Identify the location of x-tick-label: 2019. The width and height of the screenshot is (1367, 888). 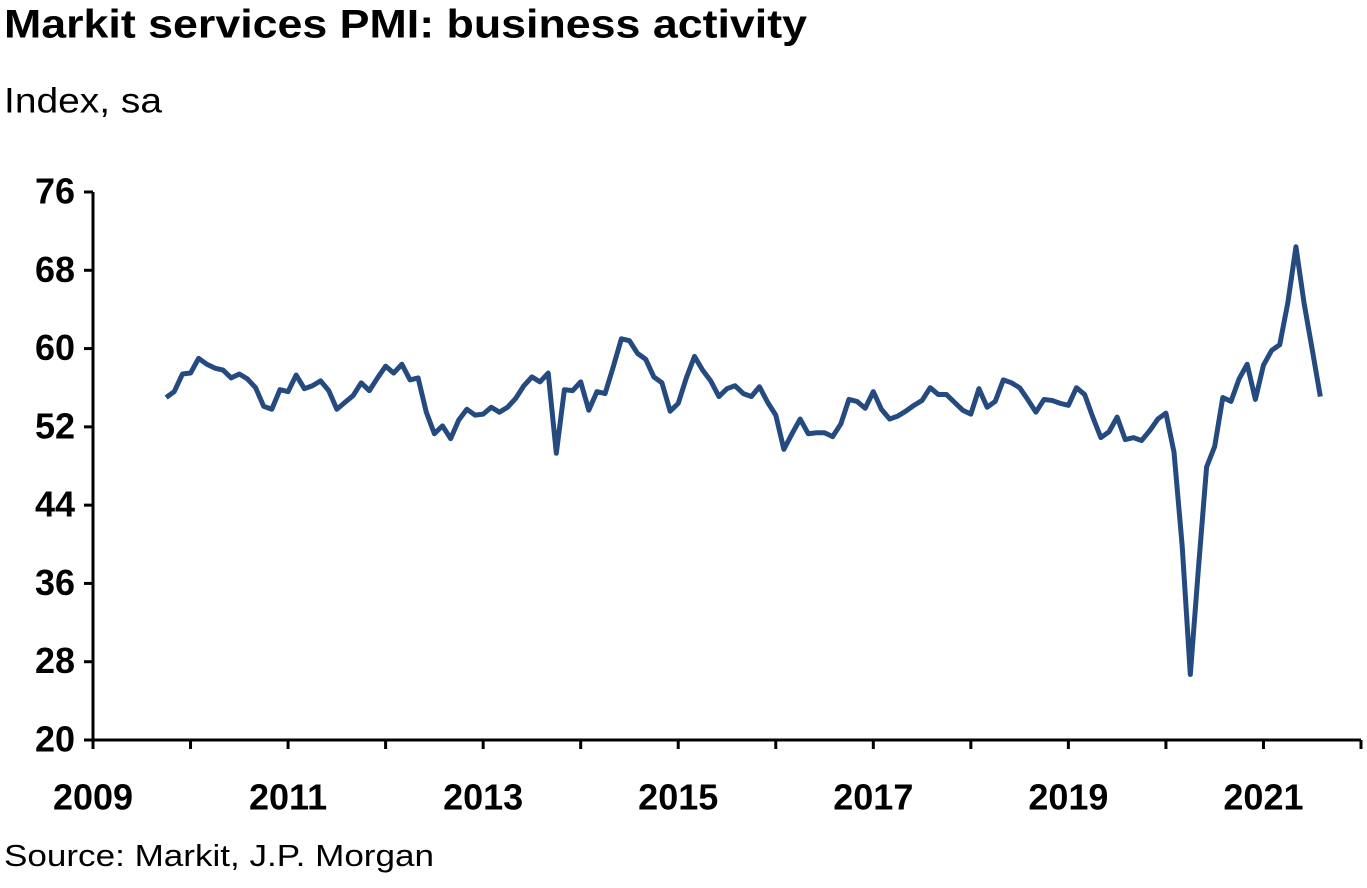
(1068, 797).